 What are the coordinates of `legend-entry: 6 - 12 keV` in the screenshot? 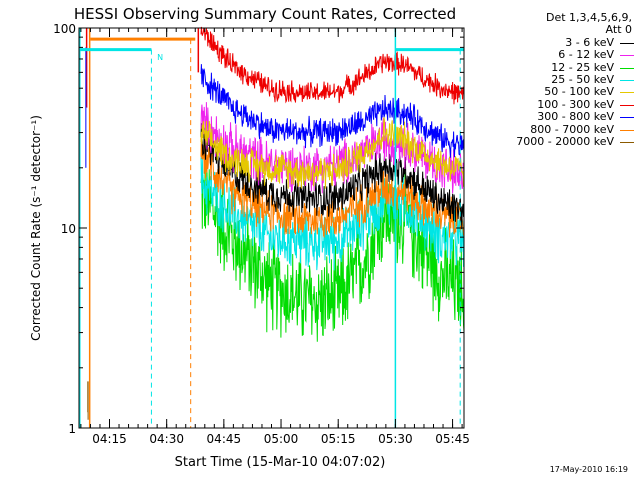 It's located at (556, 55).